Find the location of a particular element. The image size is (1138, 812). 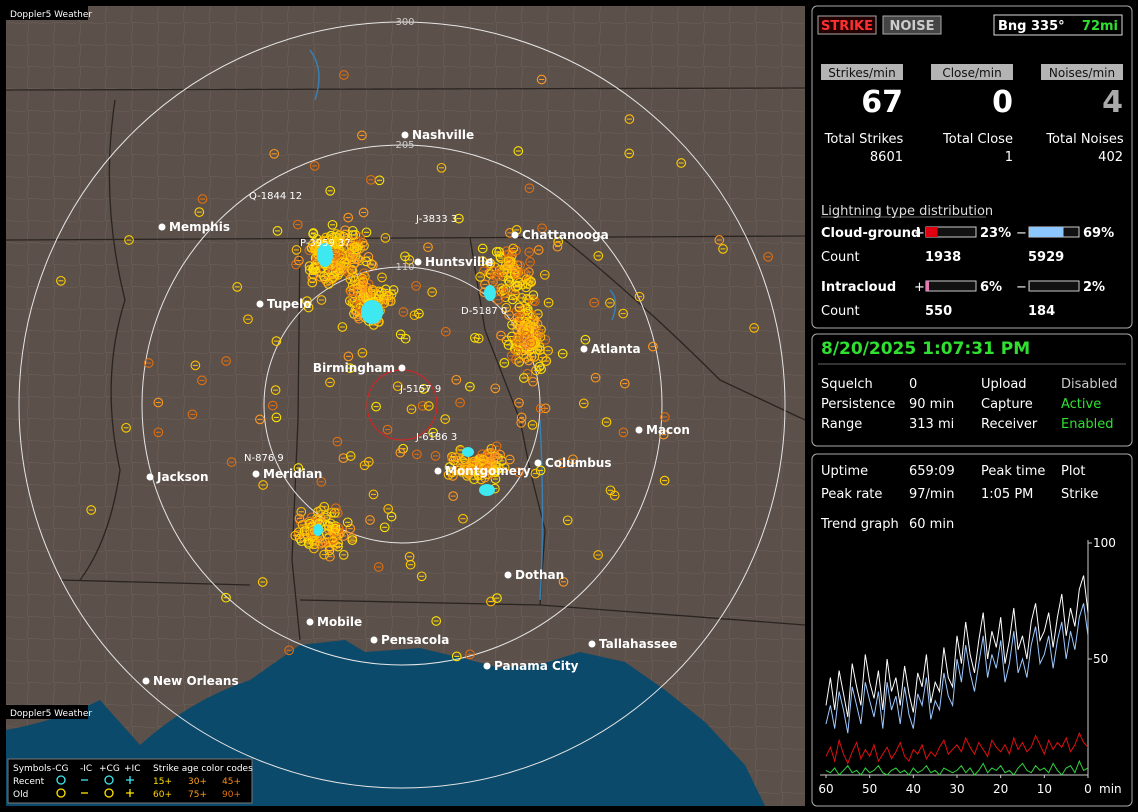

noise-button is located at coordinates (912, 25).